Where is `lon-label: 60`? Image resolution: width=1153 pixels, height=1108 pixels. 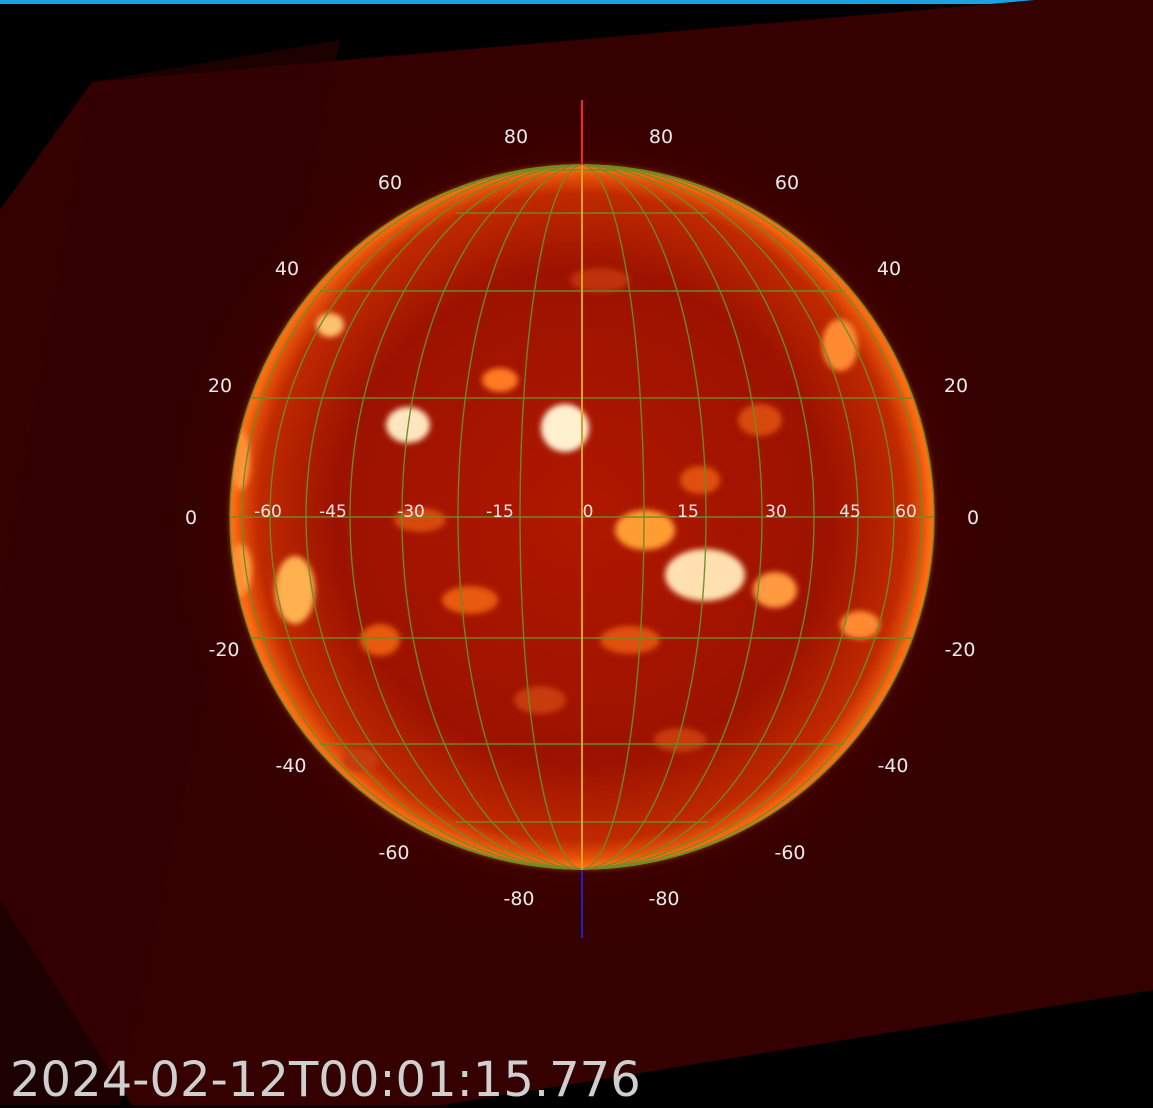
lon-label: 60 is located at coordinates (906, 512).